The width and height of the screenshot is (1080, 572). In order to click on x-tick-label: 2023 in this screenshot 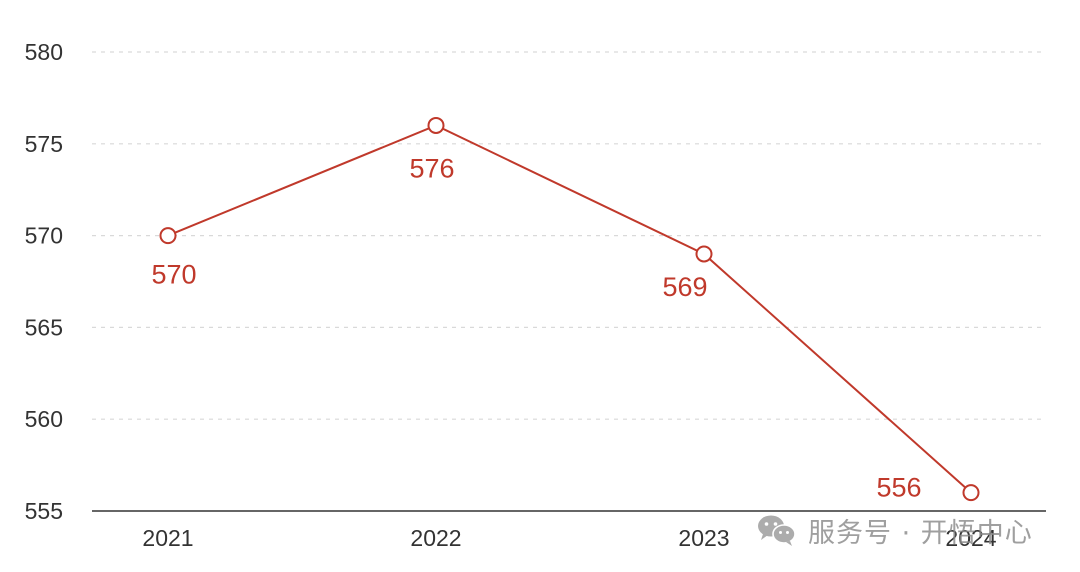, I will do `click(703, 538)`.